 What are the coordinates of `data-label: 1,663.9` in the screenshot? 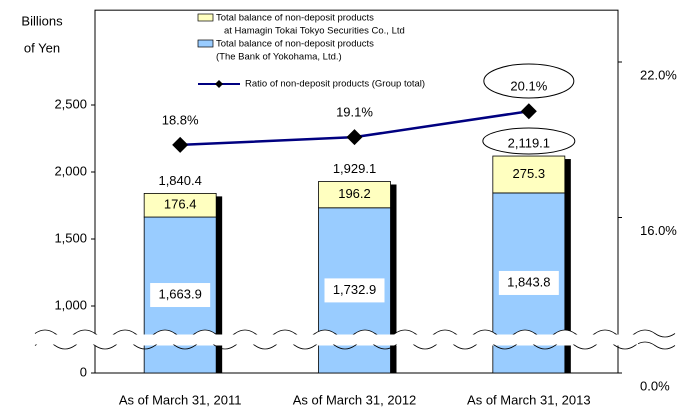 It's located at (179, 293).